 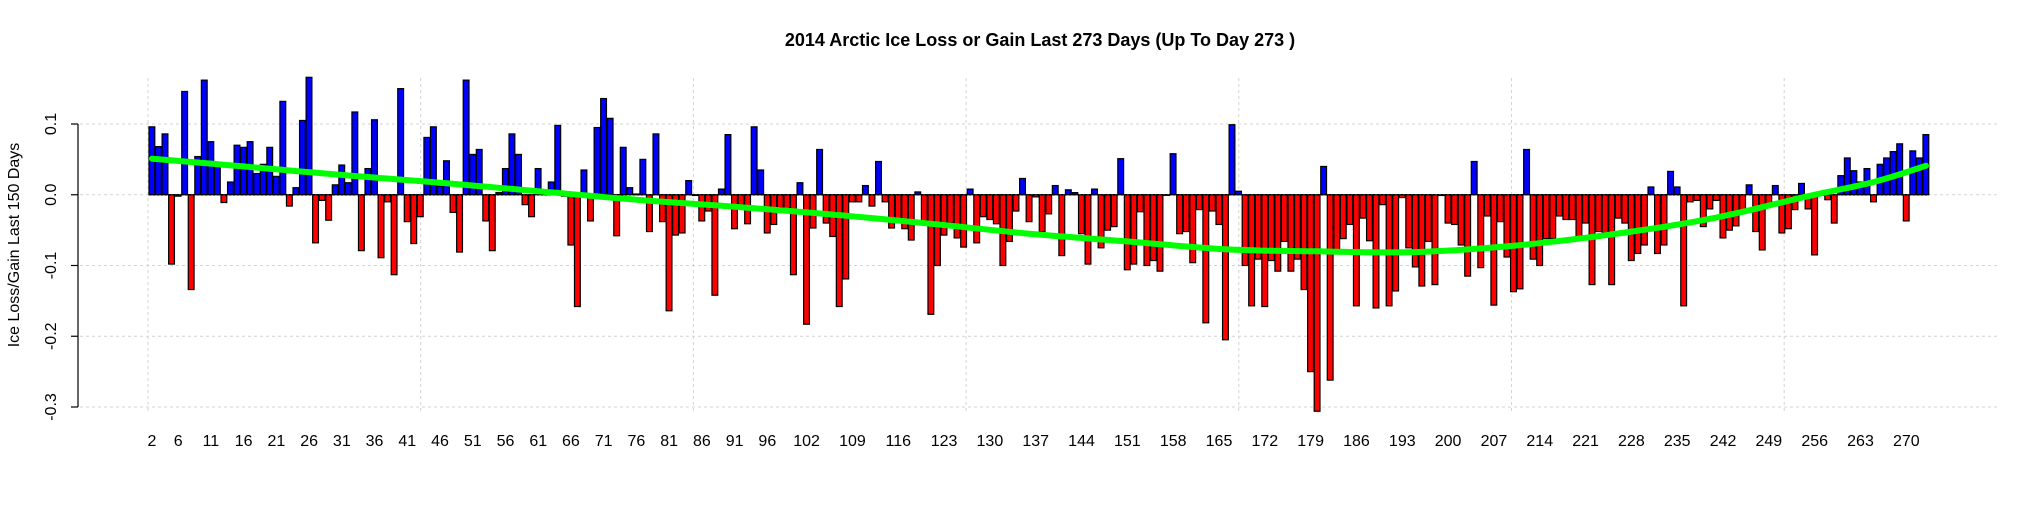 What do you see at coordinates (1356, 441) in the screenshot?
I see `x-tick-label: 186` at bounding box center [1356, 441].